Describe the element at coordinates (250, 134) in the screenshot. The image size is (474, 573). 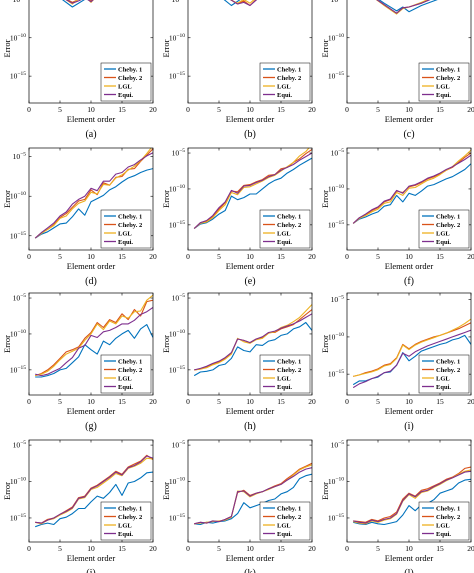
I see `panel-caption: (b)` at that location.